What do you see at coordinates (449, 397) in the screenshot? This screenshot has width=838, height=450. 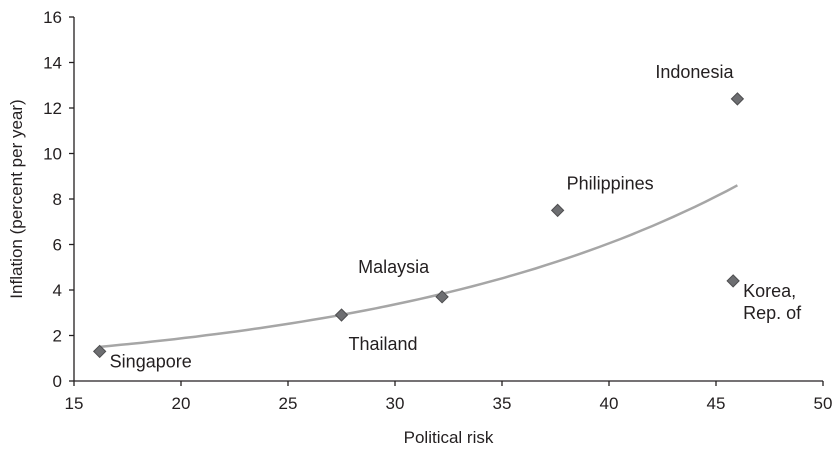 I see `x-axis-ticks: 15 20 25 30 35 40 45 50` at bounding box center [449, 397].